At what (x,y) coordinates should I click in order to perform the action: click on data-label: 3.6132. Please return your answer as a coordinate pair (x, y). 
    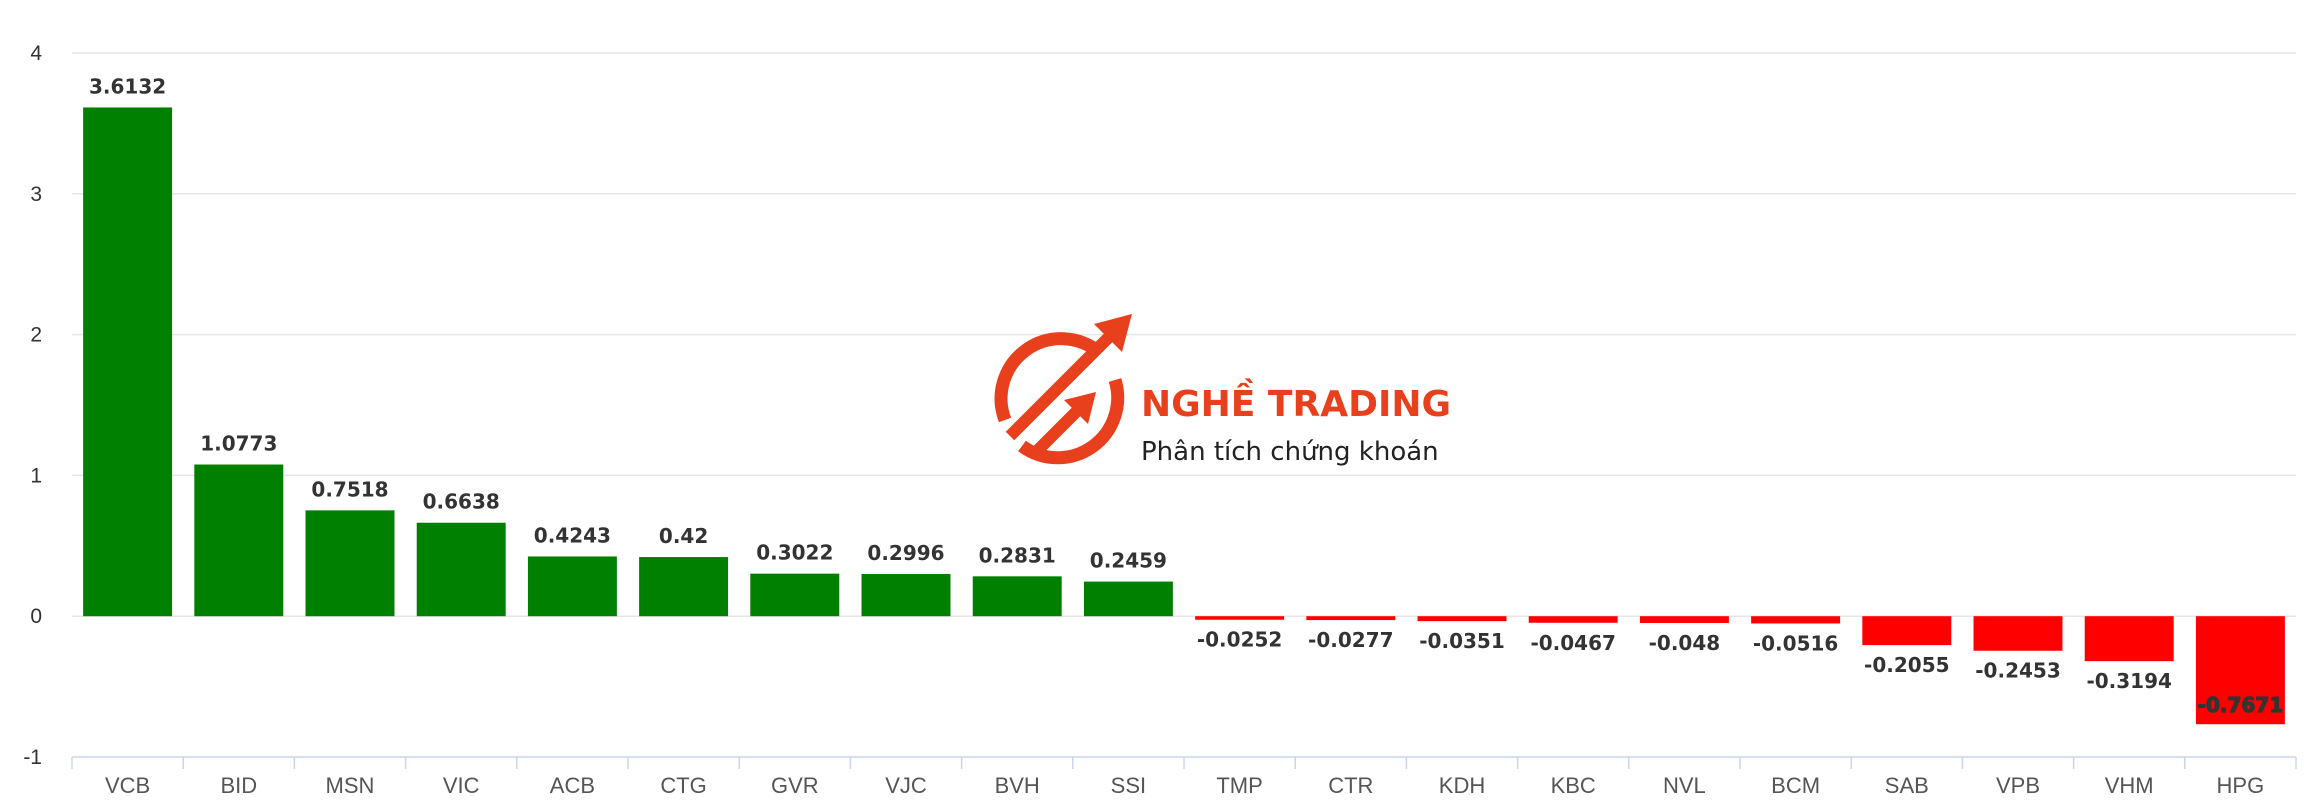
    Looking at the image, I should click on (127, 86).